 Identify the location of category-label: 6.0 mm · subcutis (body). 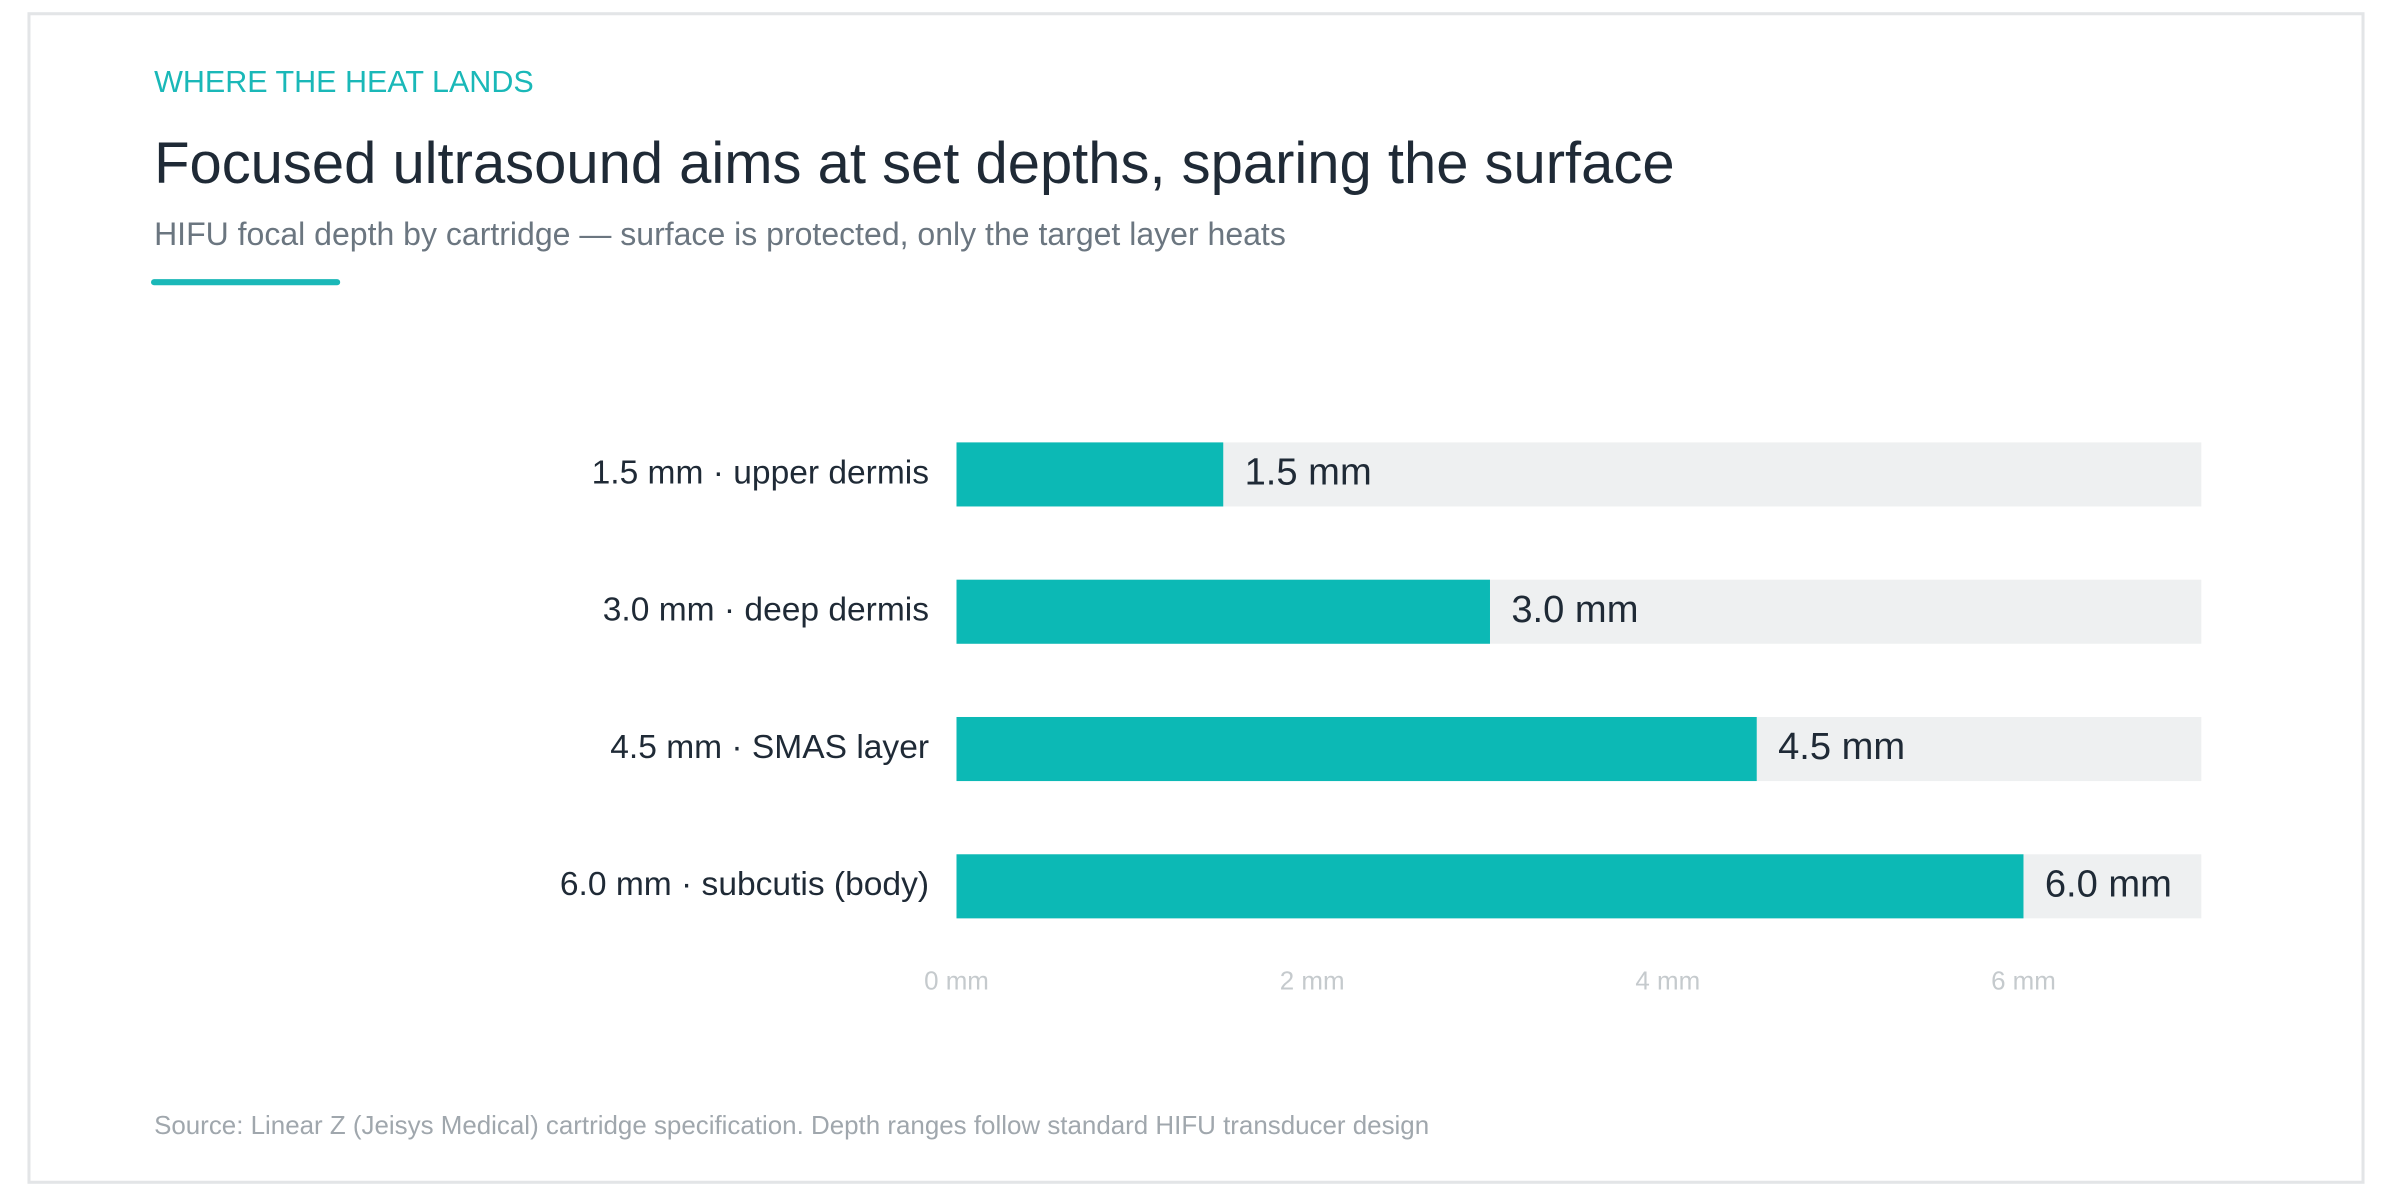
(744, 884).